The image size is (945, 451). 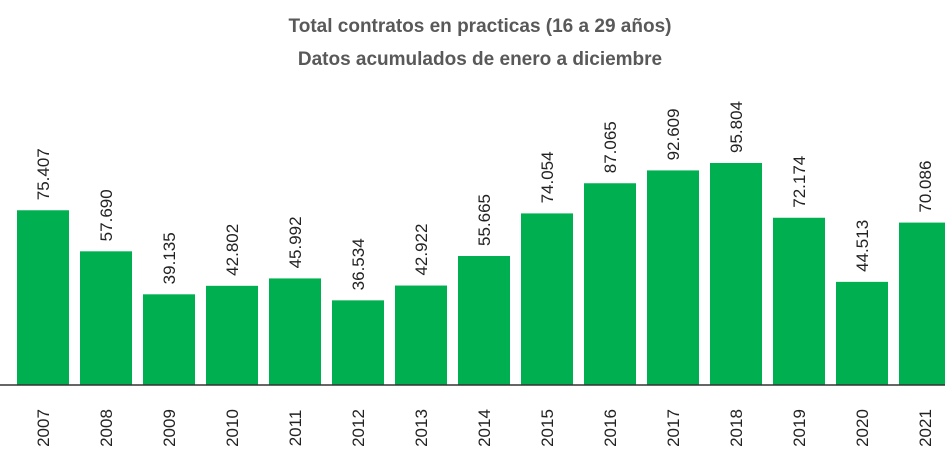 What do you see at coordinates (169, 258) in the screenshot?
I see `value-label: 39.135` at bounding box center [169, 258].